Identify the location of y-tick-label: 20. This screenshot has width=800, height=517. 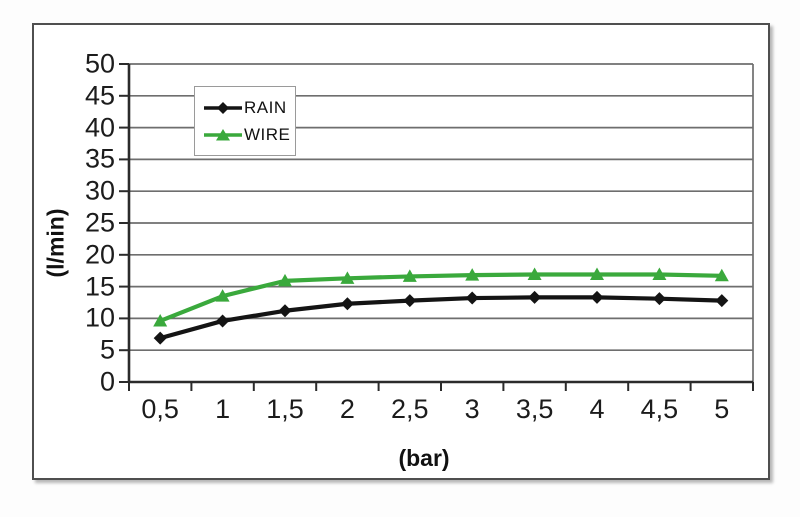
(99, 254).